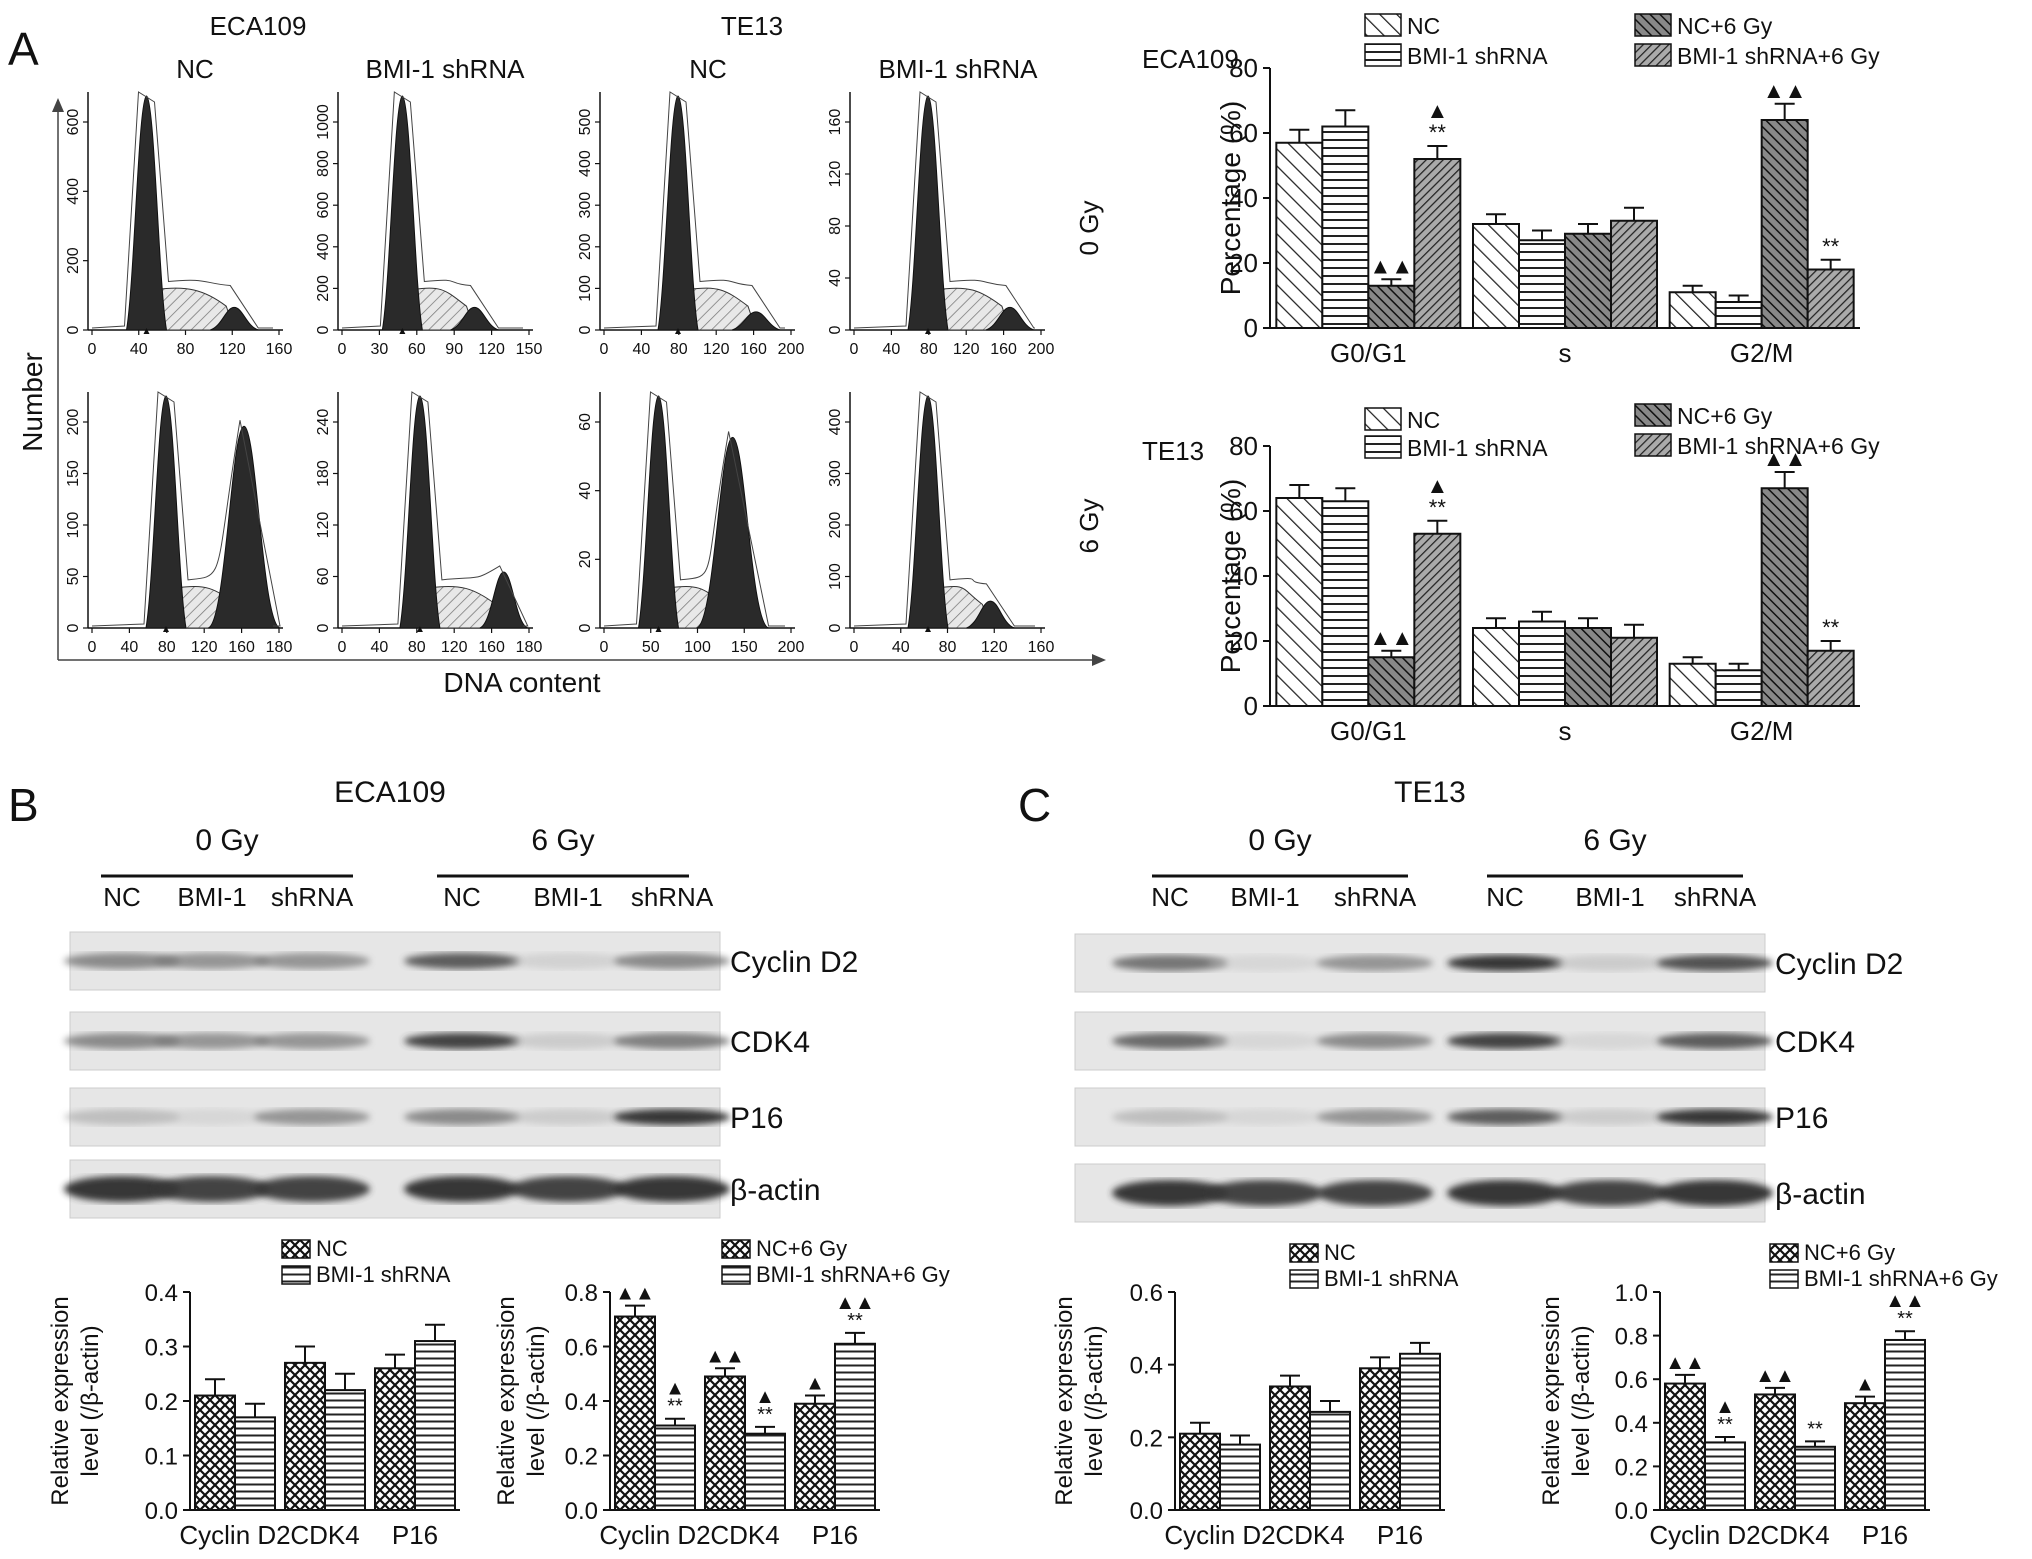 This screenshot has height=1559, width=2032. I want to click on y-tick-label: 800, so click(323, 163).